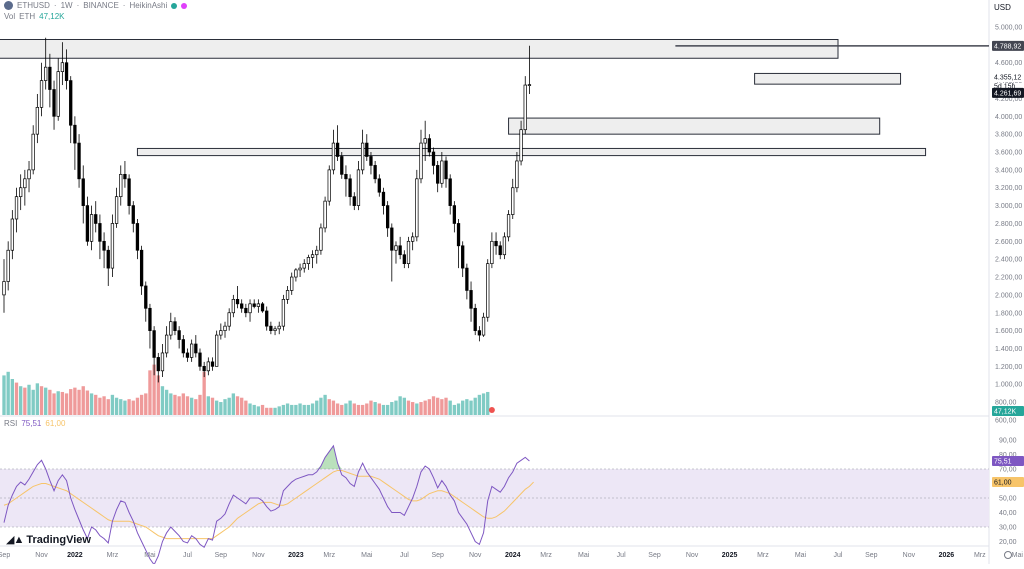 The width and height of the screenshot is (1024, 569). I want to click on tradingview-logo: ◢▲ TradingView, so click(48, 540).